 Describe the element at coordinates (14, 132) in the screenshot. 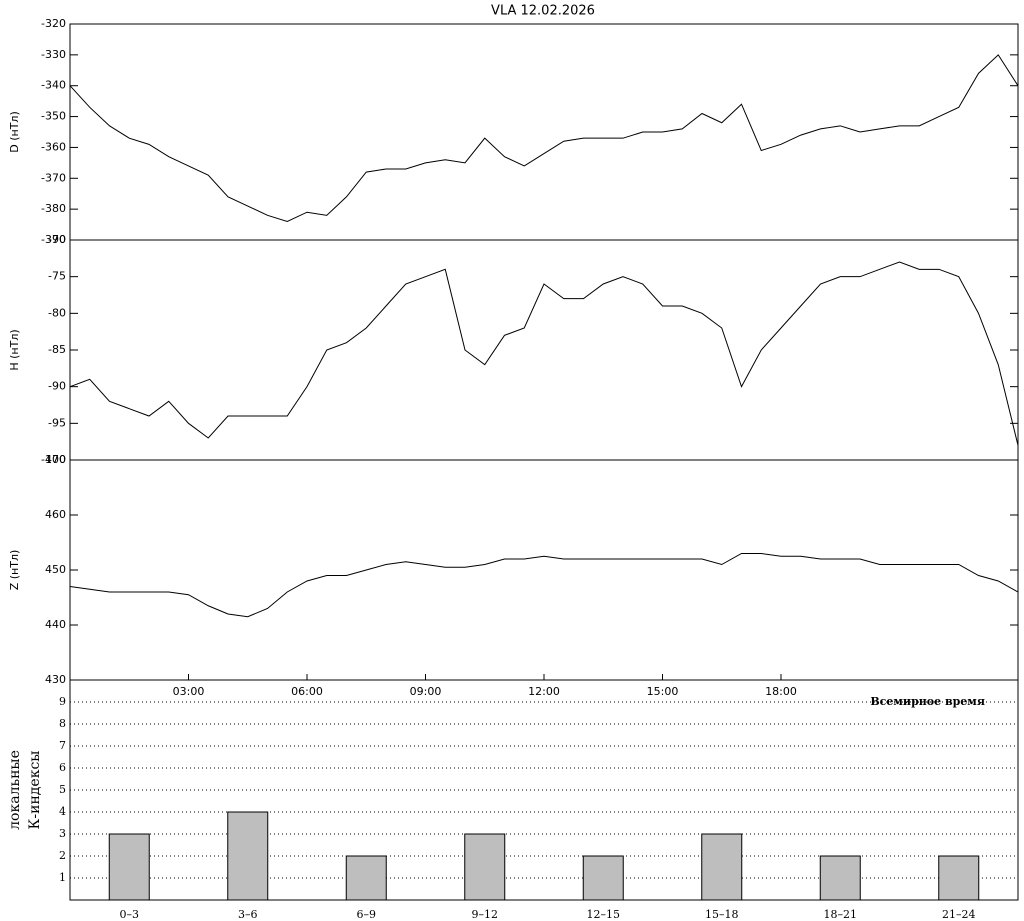

I see `y-axis-label: D (нТл)` at that location.